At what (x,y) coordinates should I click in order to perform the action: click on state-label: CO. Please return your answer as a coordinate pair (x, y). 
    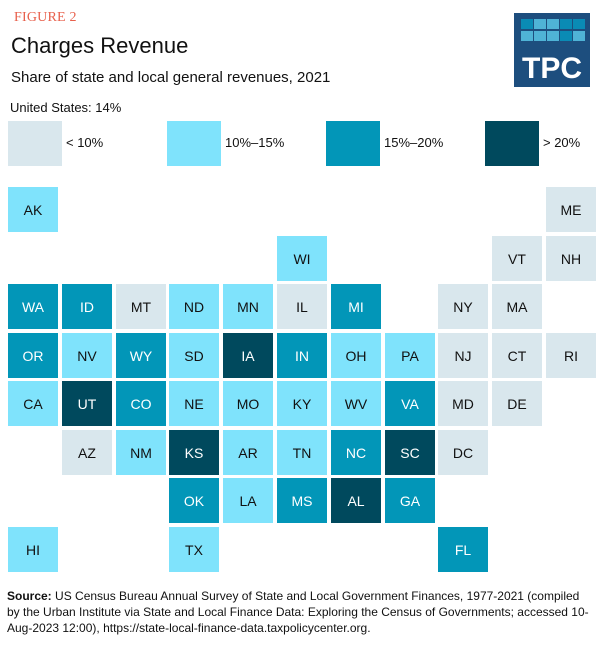
    Looking at the image, I should click on (141, 403).